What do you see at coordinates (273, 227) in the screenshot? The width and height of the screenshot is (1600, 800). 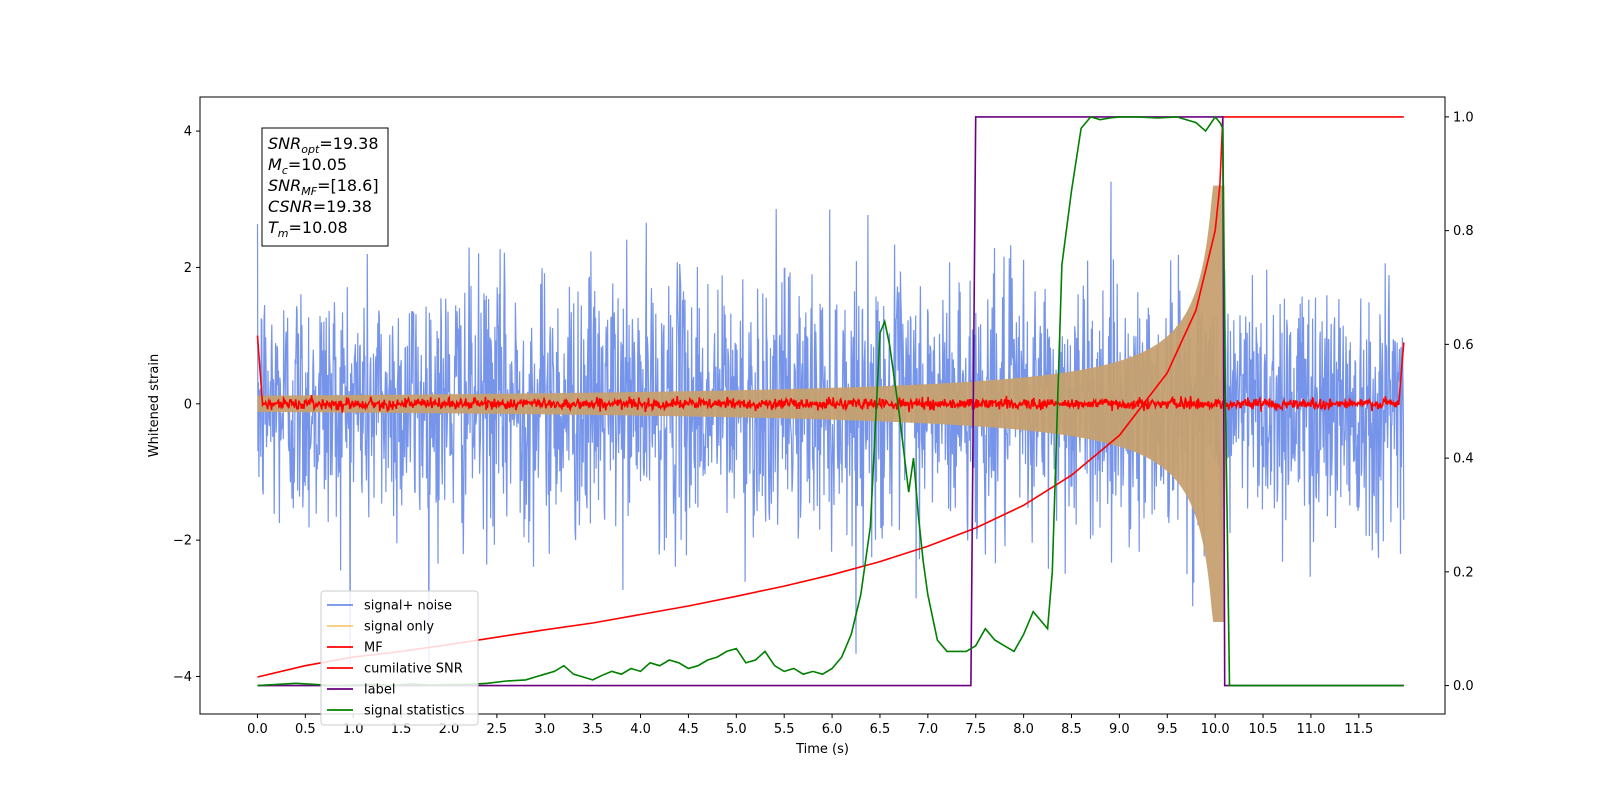 I see `annotation-symbol: T` at bounding box center [273, 227].